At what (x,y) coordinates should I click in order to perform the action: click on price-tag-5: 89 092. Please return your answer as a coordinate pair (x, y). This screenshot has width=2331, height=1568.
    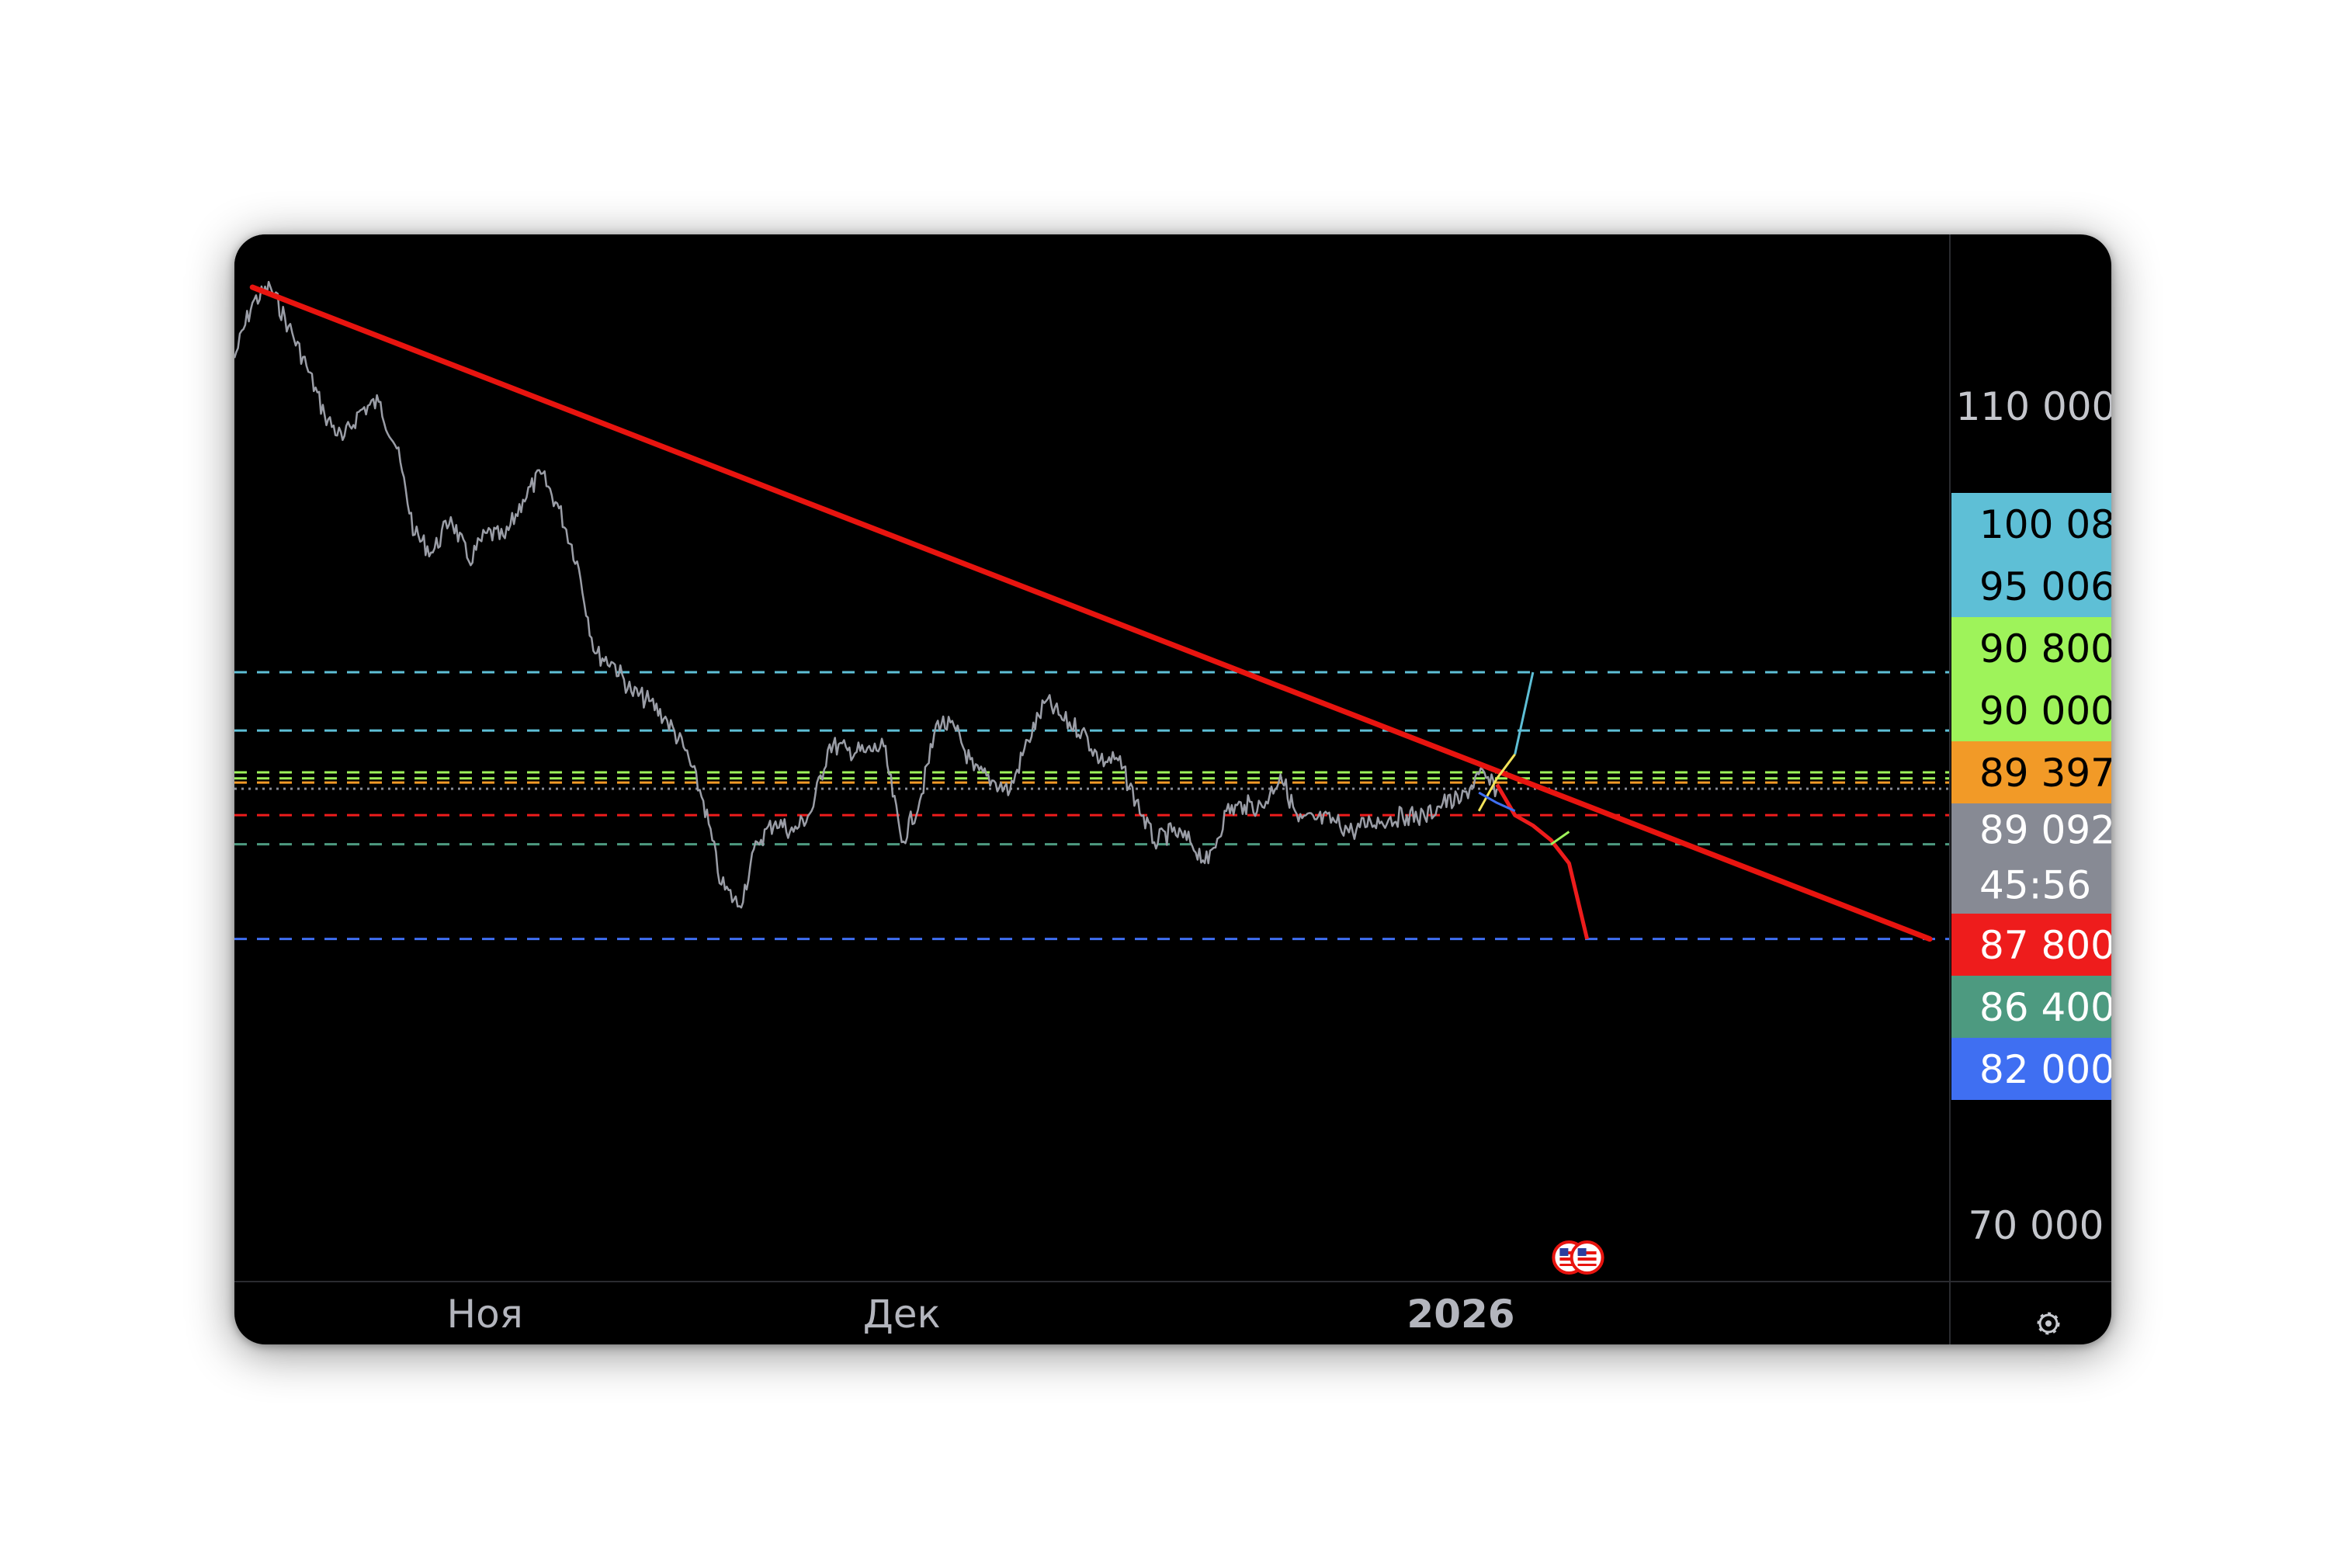
    Looking at the image, I should click on (2031, 829).